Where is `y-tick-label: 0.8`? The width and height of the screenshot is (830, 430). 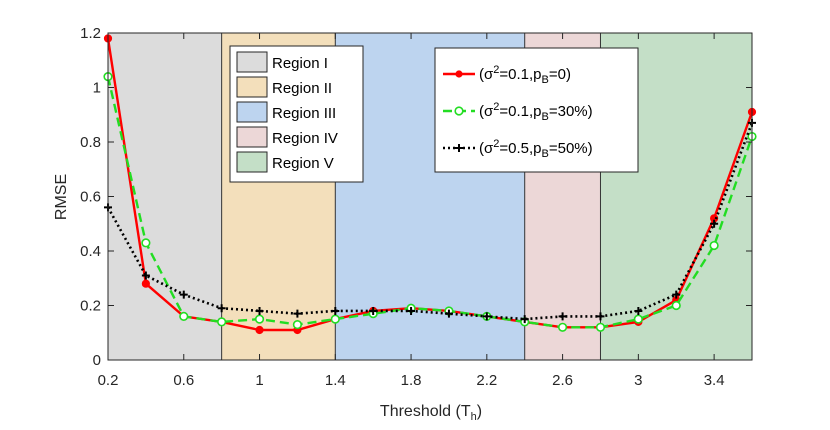 y-tick-label: 0.8 is located at coordinates (90, 142).